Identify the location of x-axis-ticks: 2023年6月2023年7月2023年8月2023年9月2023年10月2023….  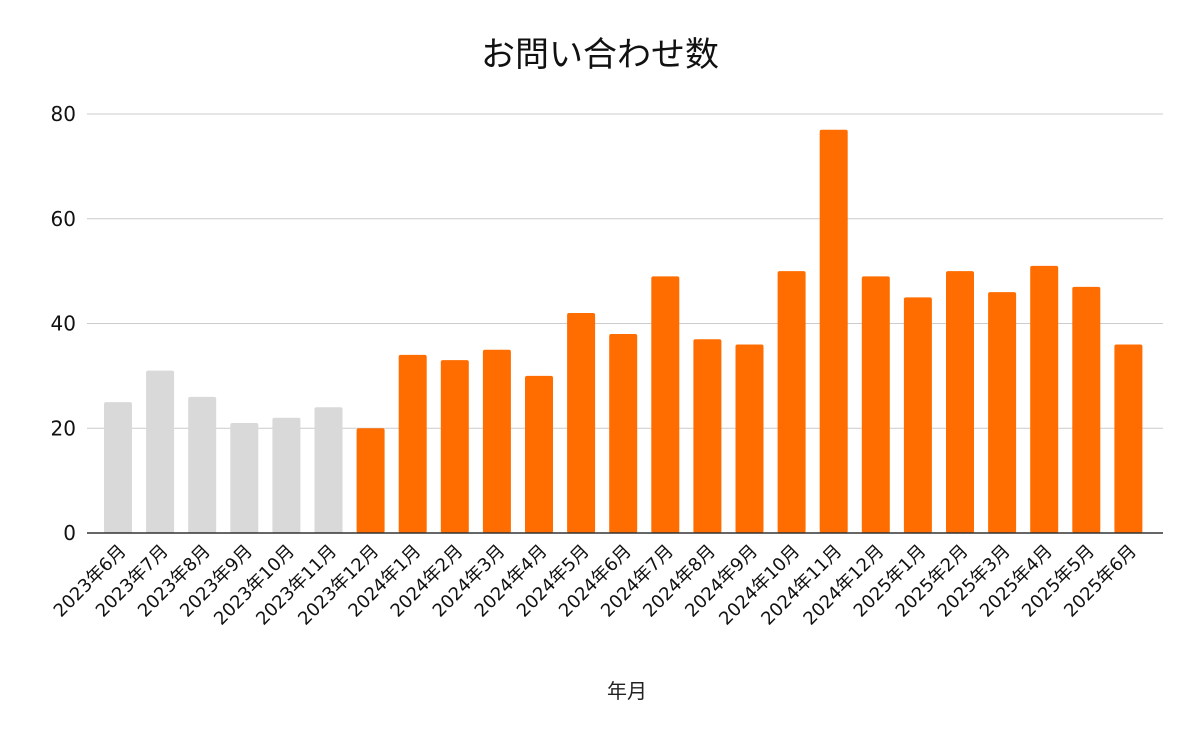
(595, 585).